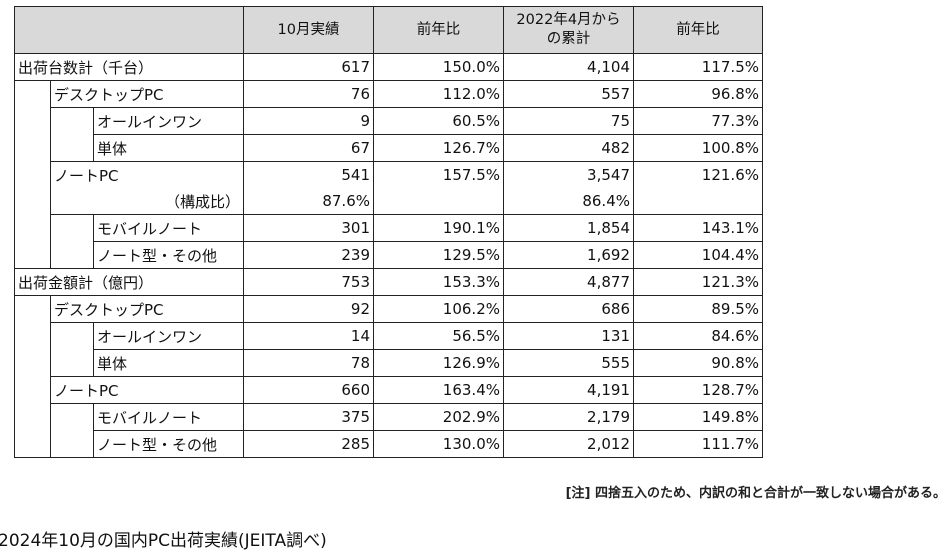 This screenshot has width=952, height=557. Describe the element at coordinates (568, 363) in the screenshot. I see `cell-cumulative: 555` at that location.